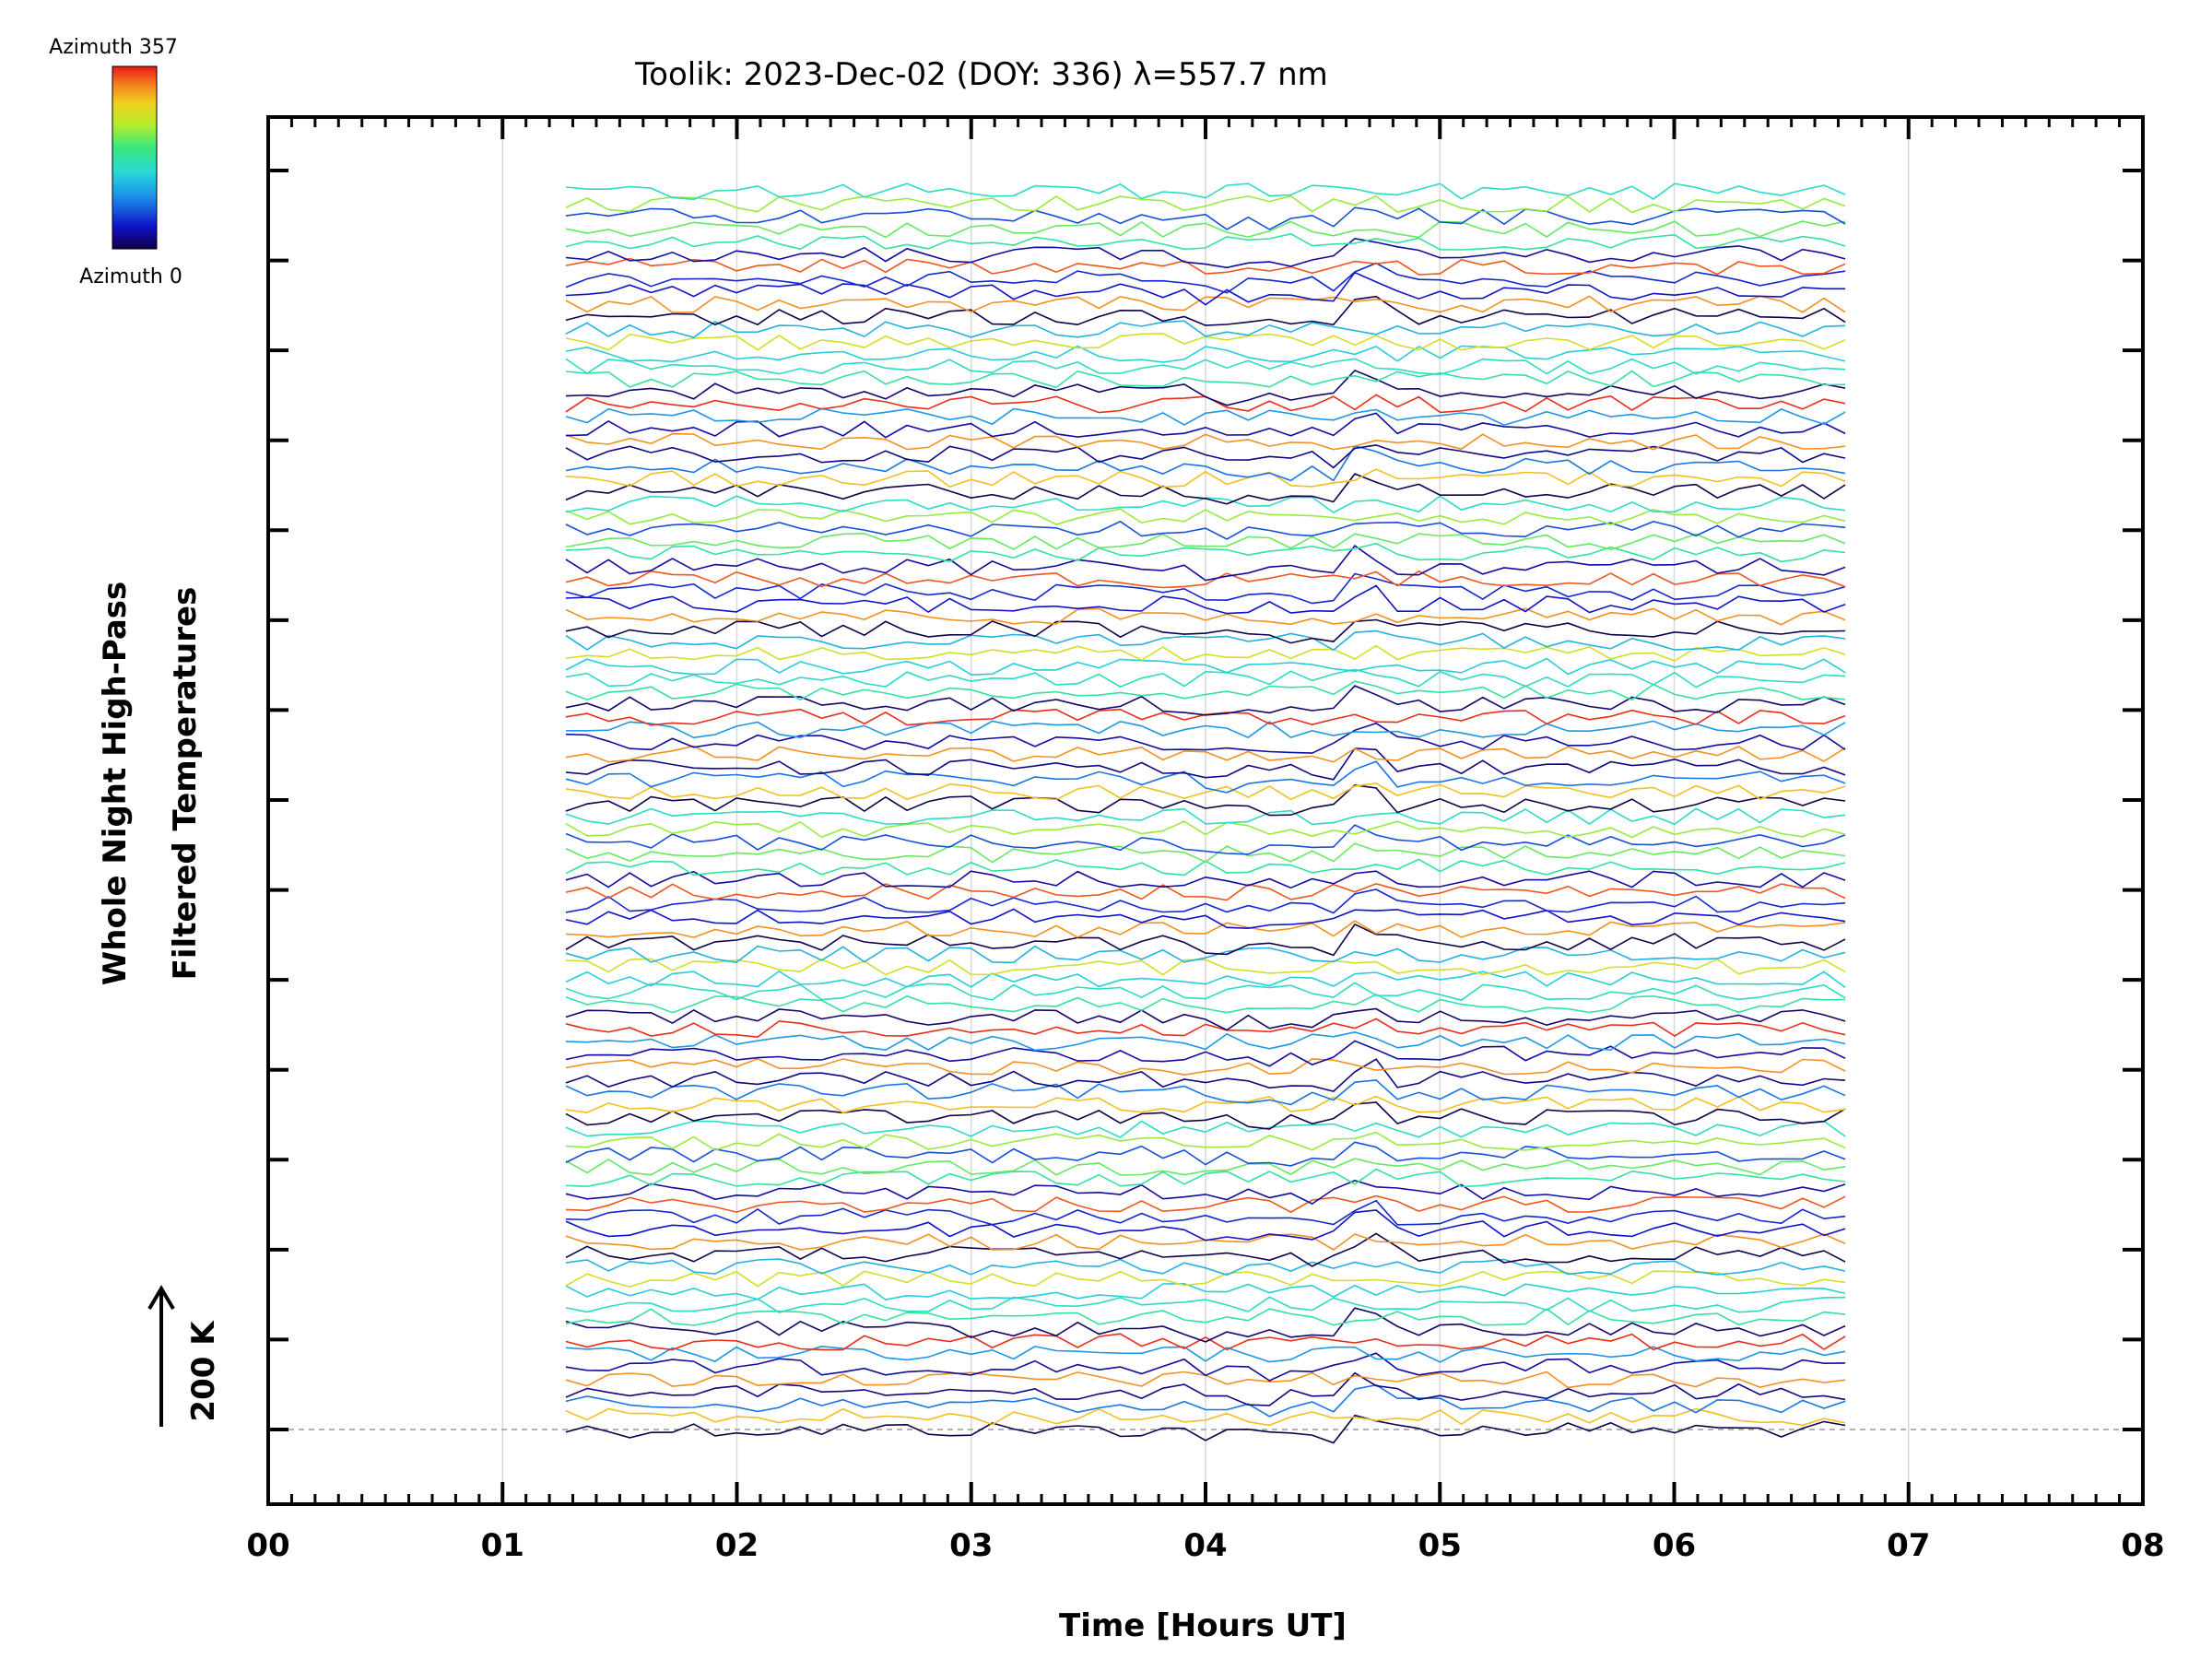 This screenshot has height=1659, width=2212. What do you see at coordinates (161, 1298) in the screenshot?
I see `scale-bar-arrow-head` at bounding box center [161, 1298].